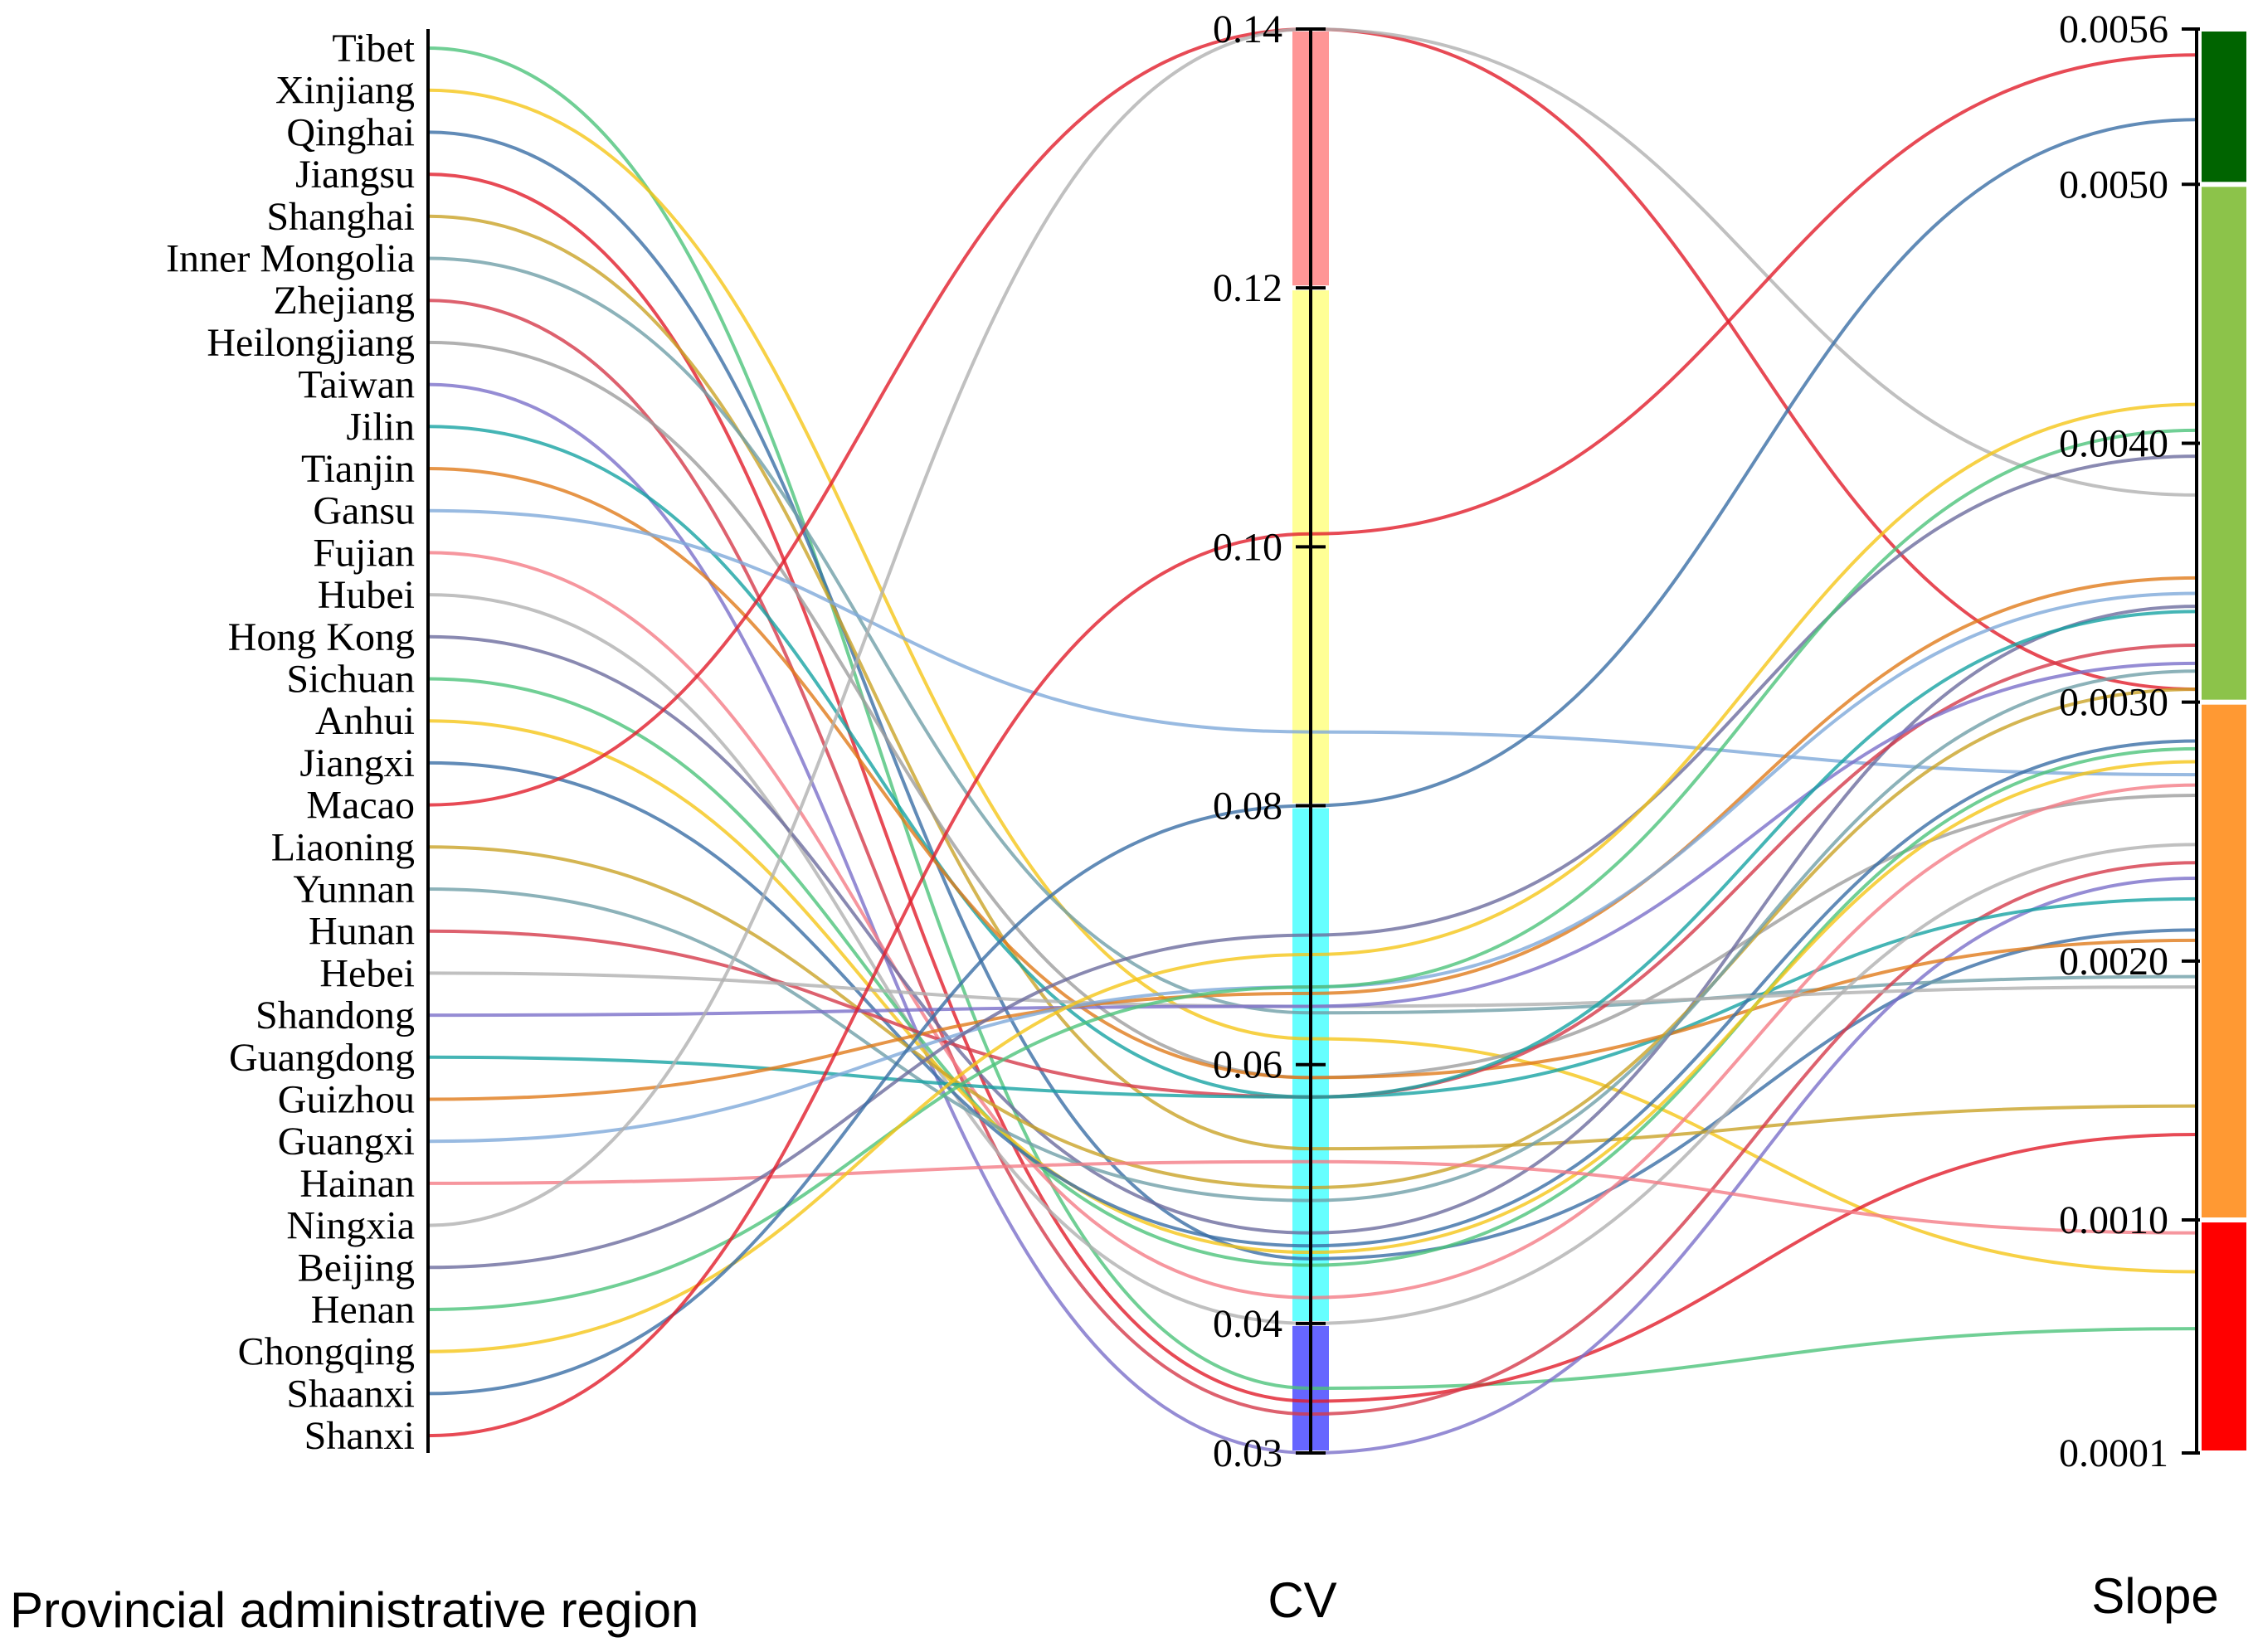 This screenshot has height=1652, width=2258. What do you see at coordinates (355, 175) in the screenshot?
I see `region-label: Jiangsu` at bounding box center [355, 175].